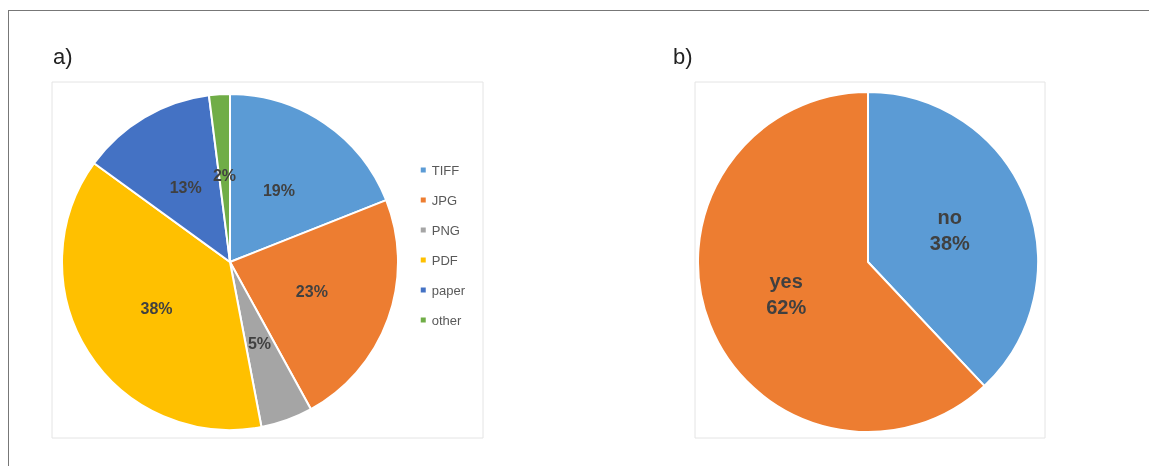  Describe the element at coordinates (683, 56) in the screenshot. I see `chart-title: b)` at that location.